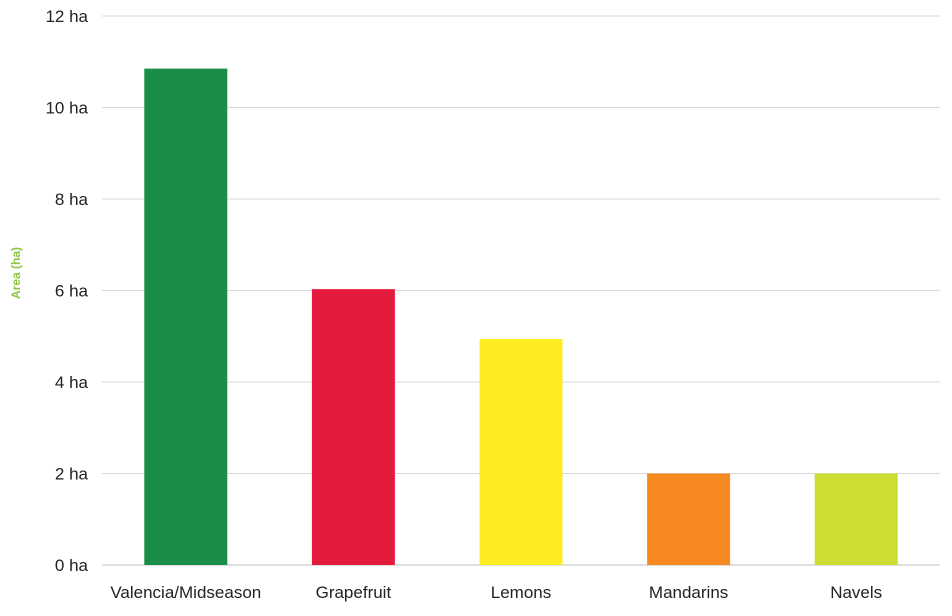 The width and height of the screenshot is (952, 616). What do you see at coordinates (72, 565) in the screenshot?
I see `y-tick-label: 0 ha` at bounding box center [72, 565].